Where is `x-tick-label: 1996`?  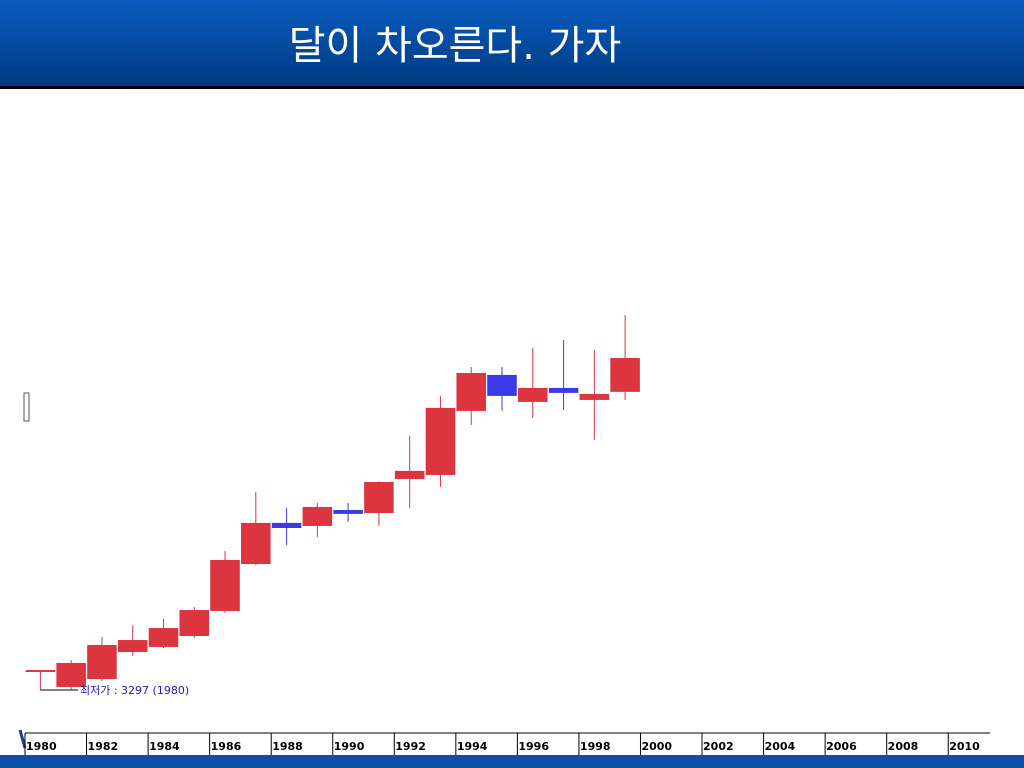
x-tick-label: 1996 is located at coordinates (533, 746).